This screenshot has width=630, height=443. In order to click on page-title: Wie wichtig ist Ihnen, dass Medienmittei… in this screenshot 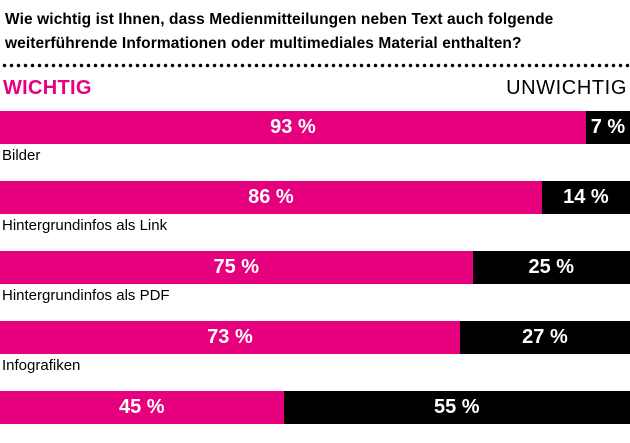, I will do `click(315, 28)`.